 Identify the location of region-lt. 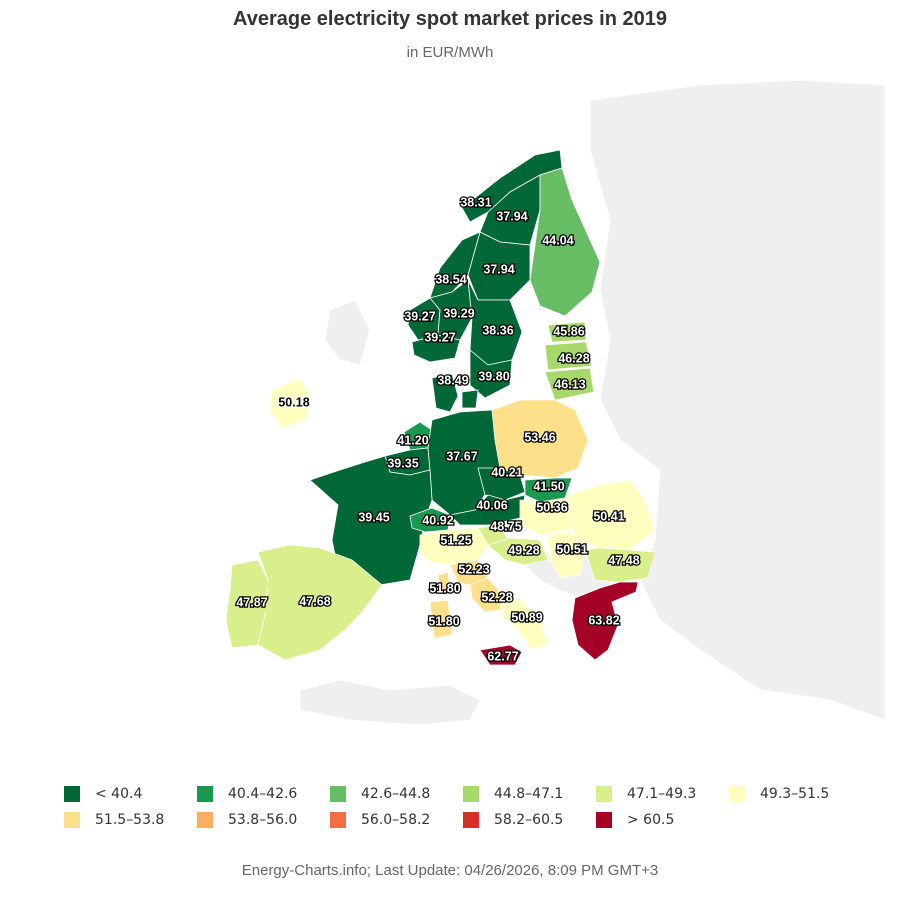
(569, 384).